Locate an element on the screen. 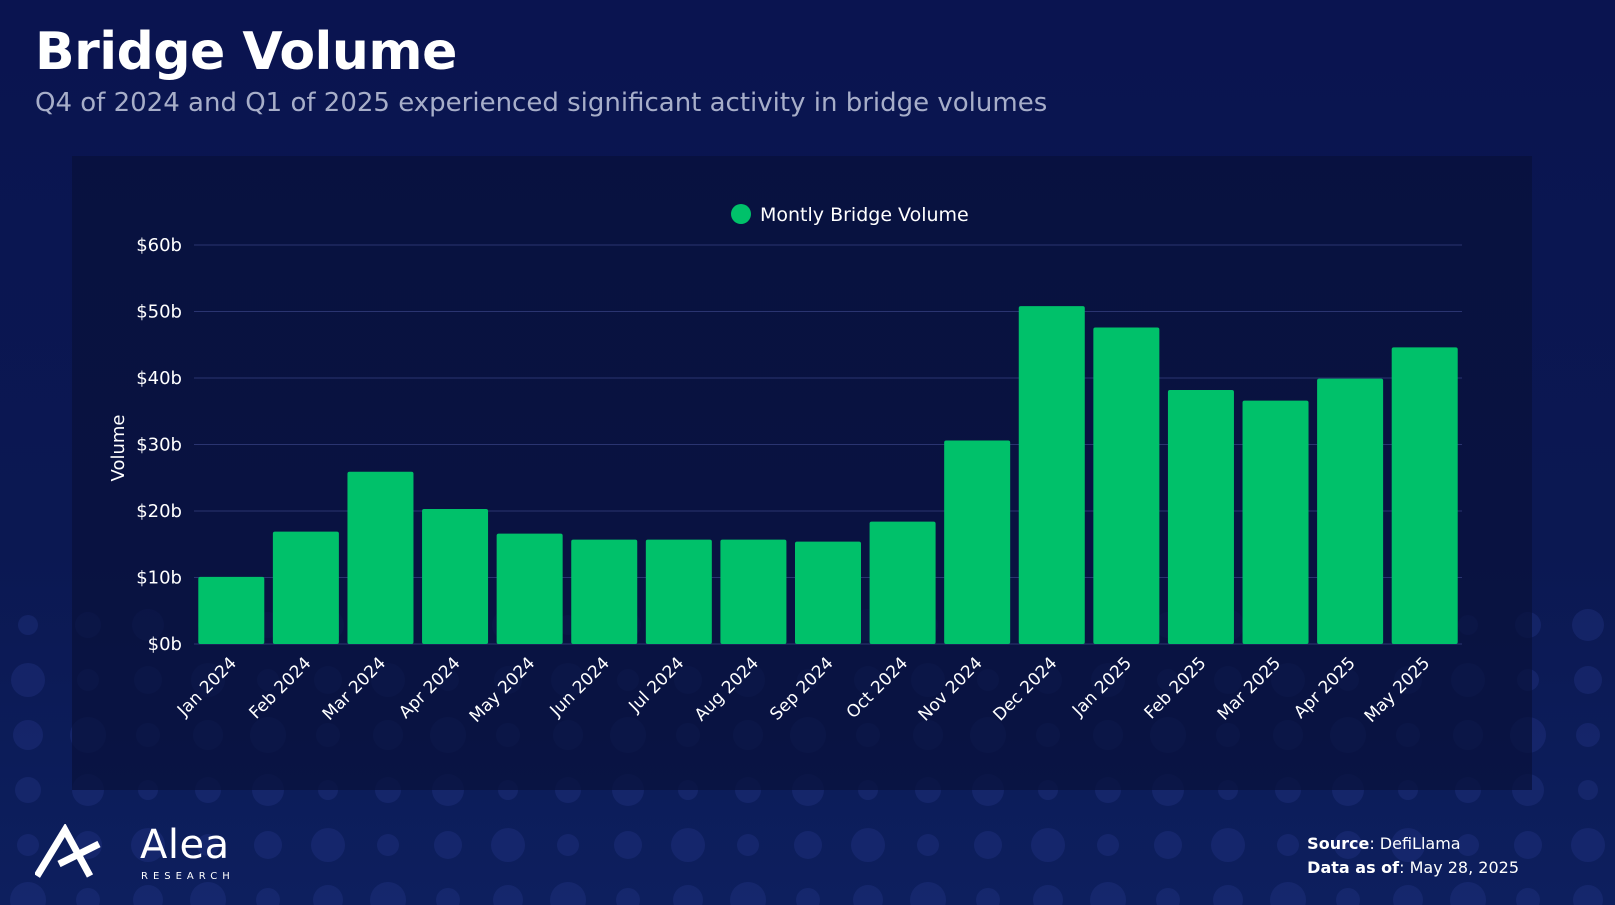 The height and width of the screenshot is (905, 1615). source-label: Source is located at coordinates (1338, 843).